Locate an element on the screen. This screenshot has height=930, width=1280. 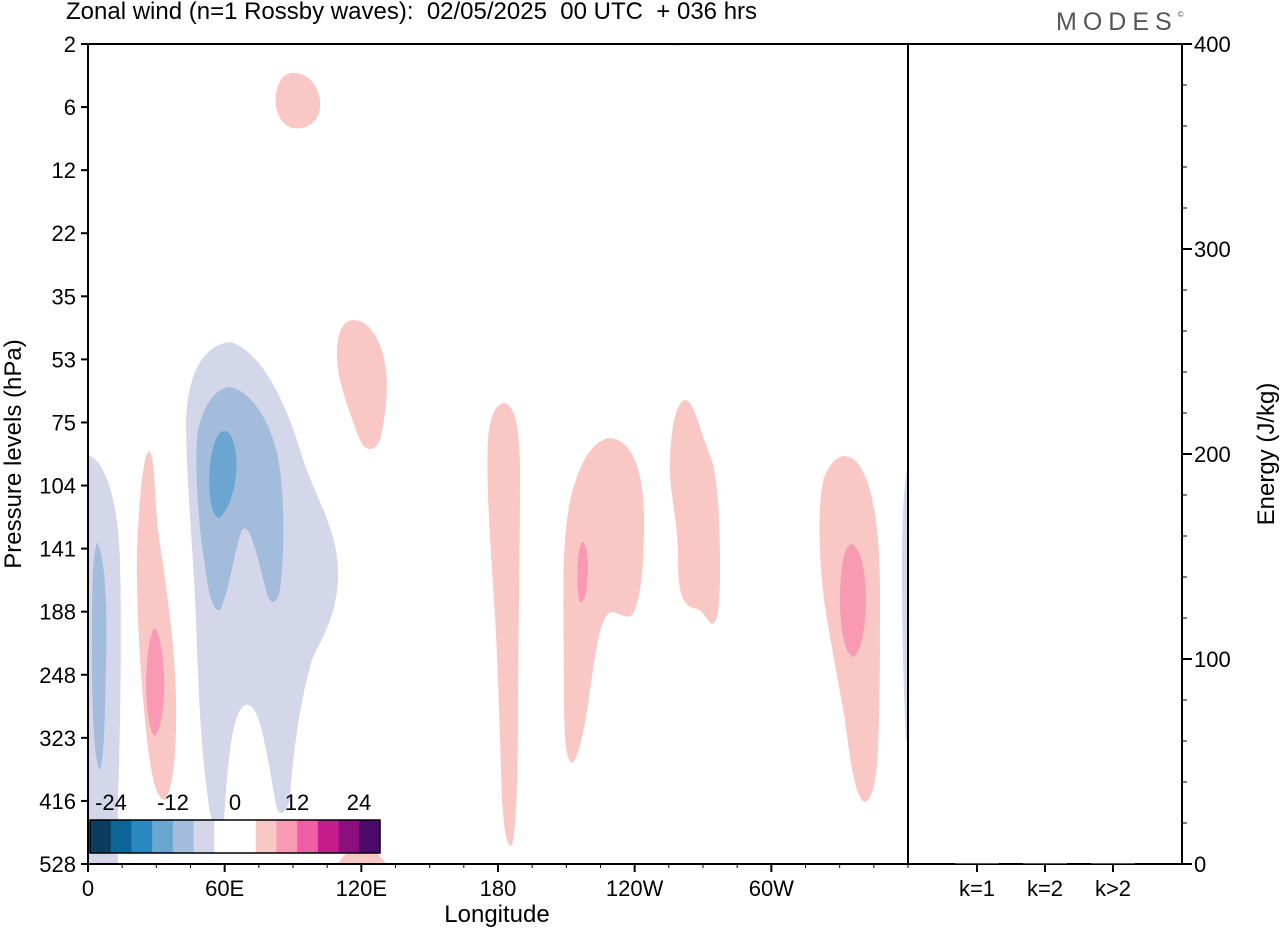
colorbar-label: 12 is located at coordinates (297, 802).